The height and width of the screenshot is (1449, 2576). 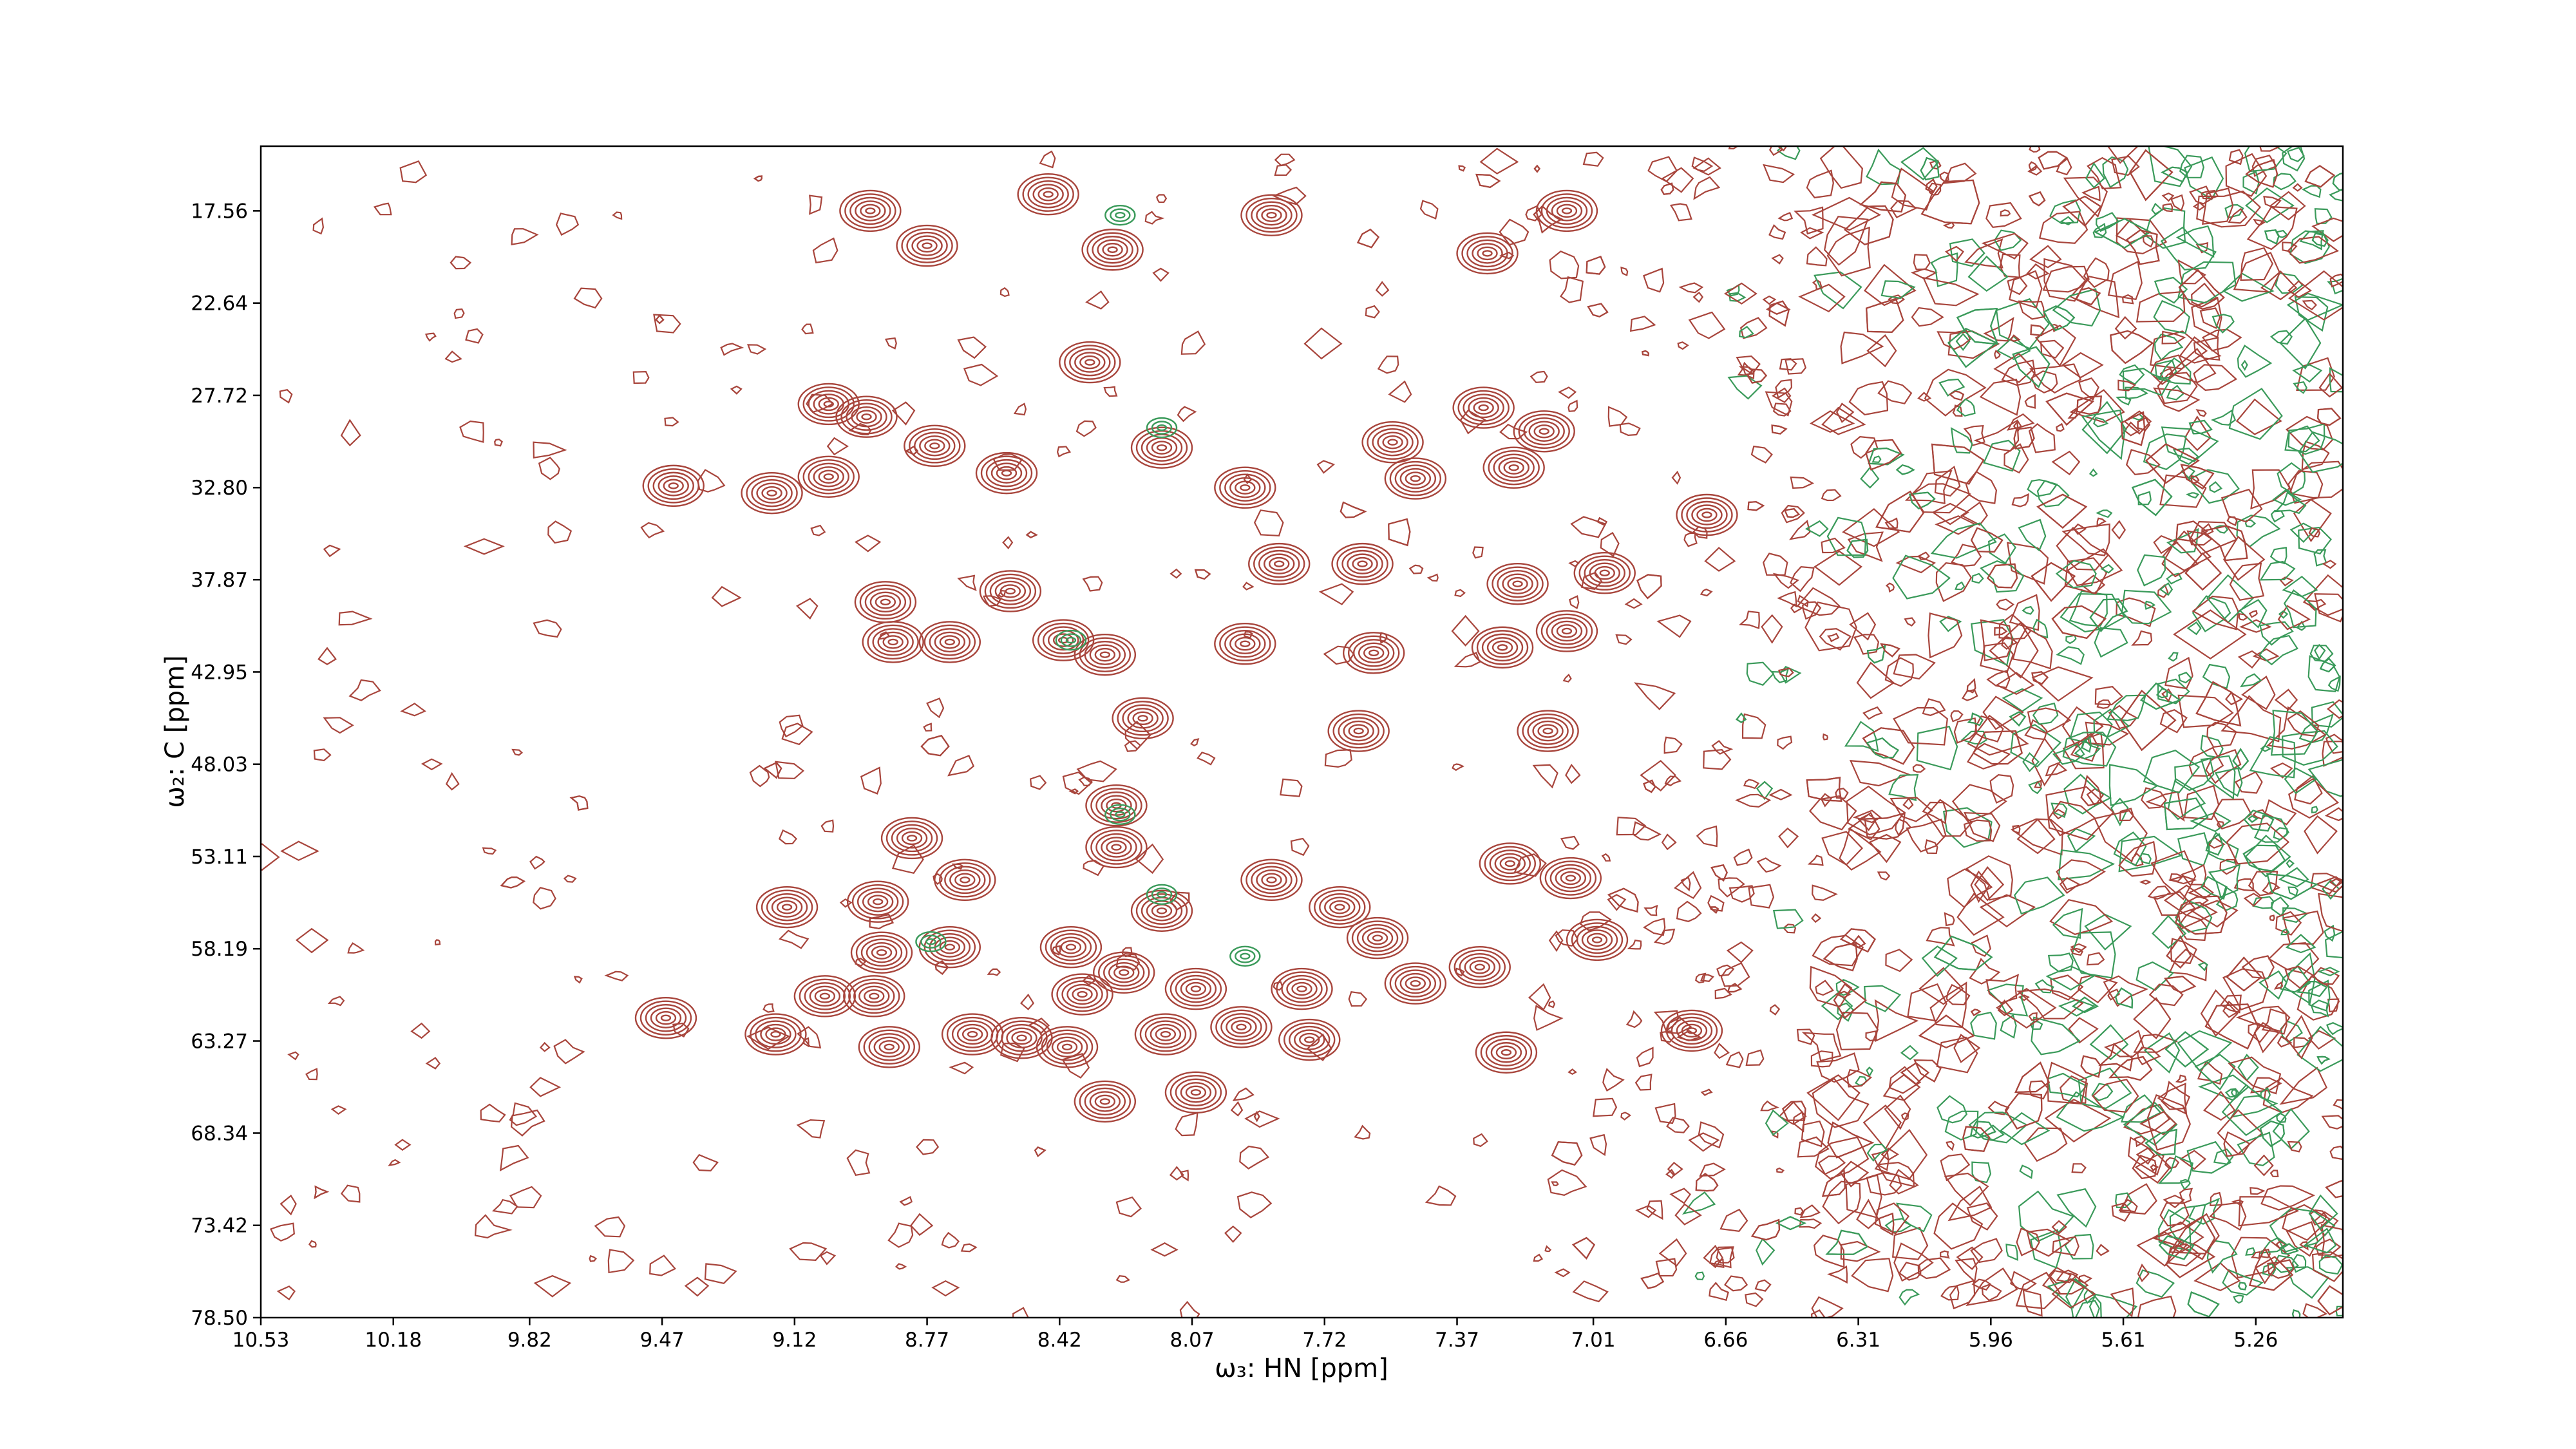 What do you see at coordinates (1991, 1341) in the screenshot?
I see `x-tick-label: 5.96` at bounding box center [1991, 1341].